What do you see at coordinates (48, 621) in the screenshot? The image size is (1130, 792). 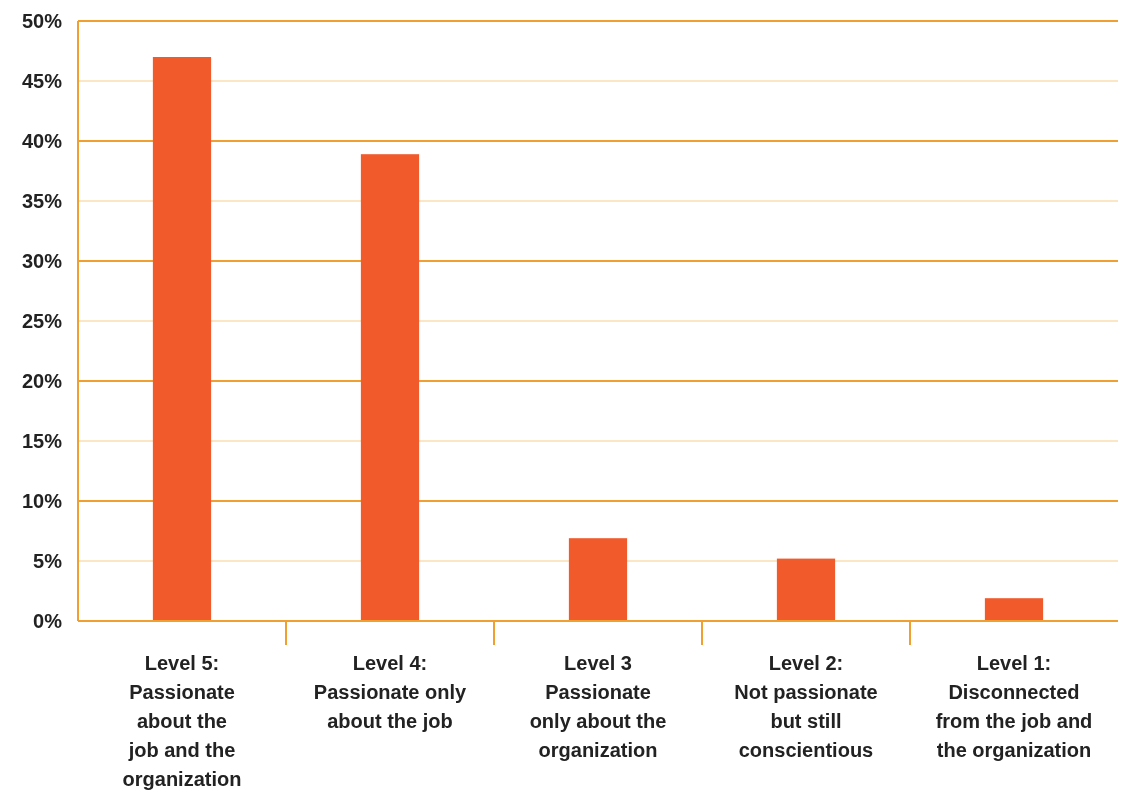 I see `y-tick-label: 0%` at bounding box center [48, 621].